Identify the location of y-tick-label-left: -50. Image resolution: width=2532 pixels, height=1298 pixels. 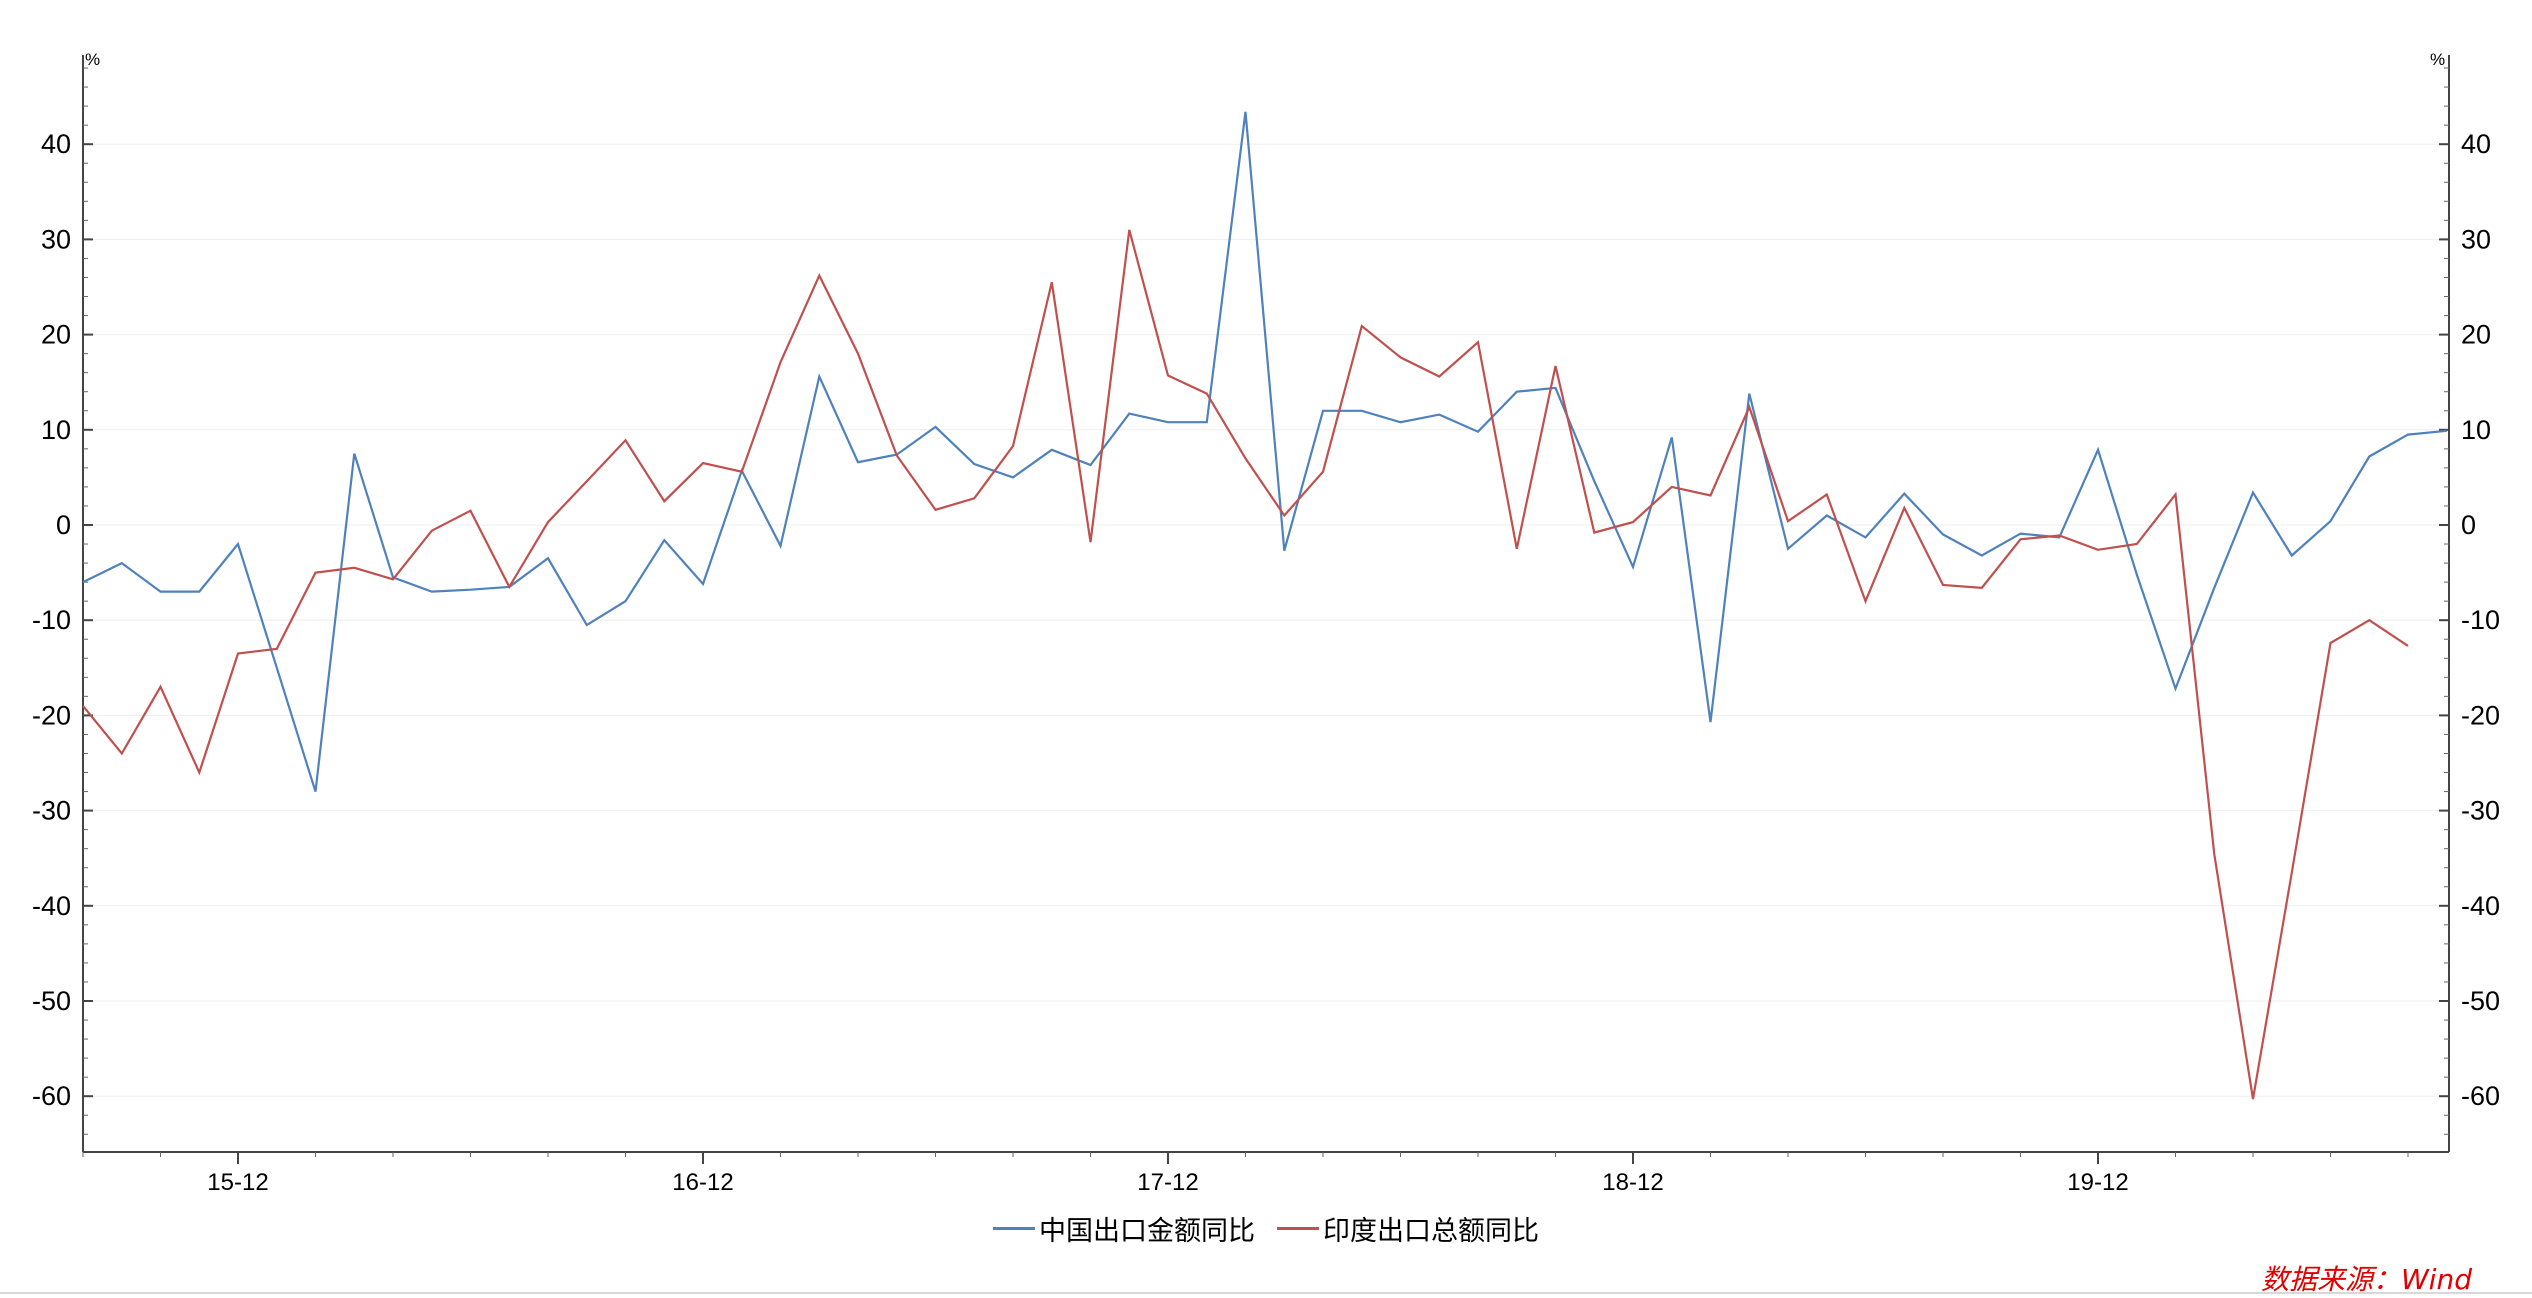
(51, 1001).